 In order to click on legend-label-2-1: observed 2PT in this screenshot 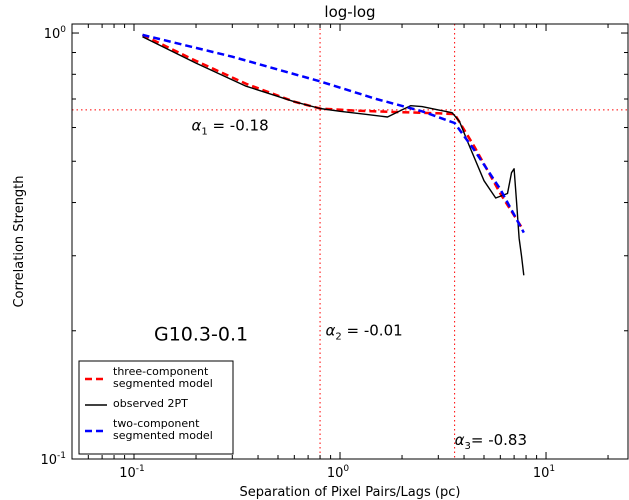, I will do `click(150, 403)`.